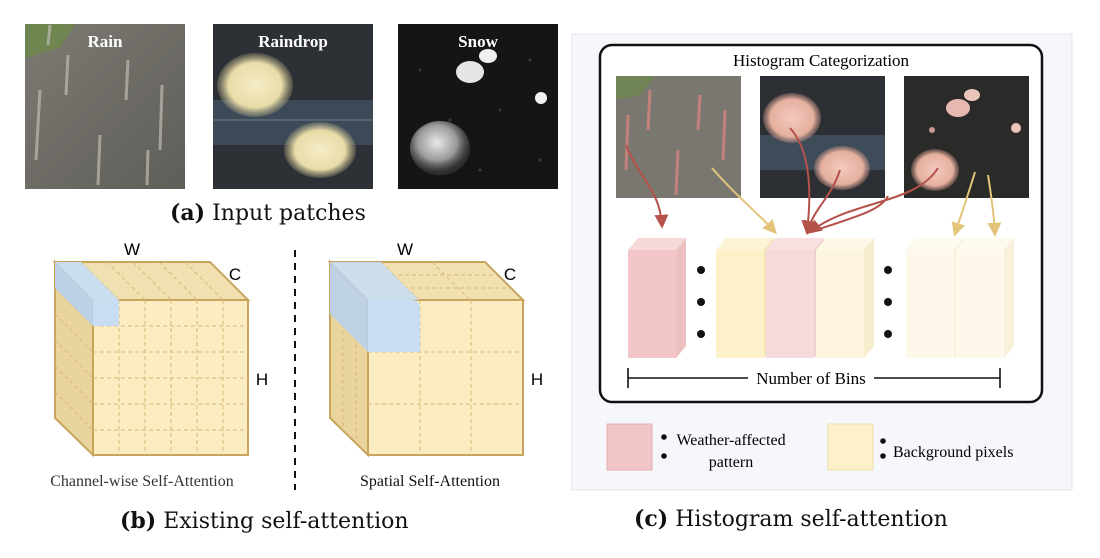 The width and height of the screenshot is (1100, 558). I want to click on caption-a-text: Input patches, so click(289, 213).